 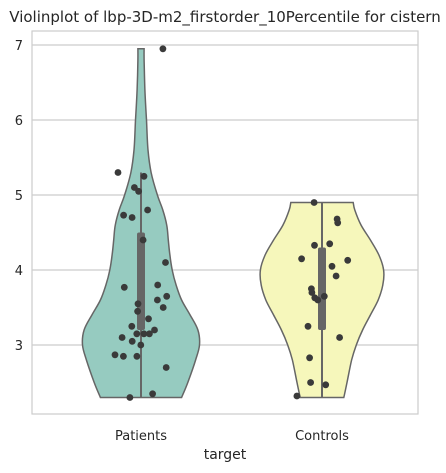 What do you see at coordinates (225, 455) in the screenshot?
I see `x-axis-label: target` at bounding box center [225, 455].